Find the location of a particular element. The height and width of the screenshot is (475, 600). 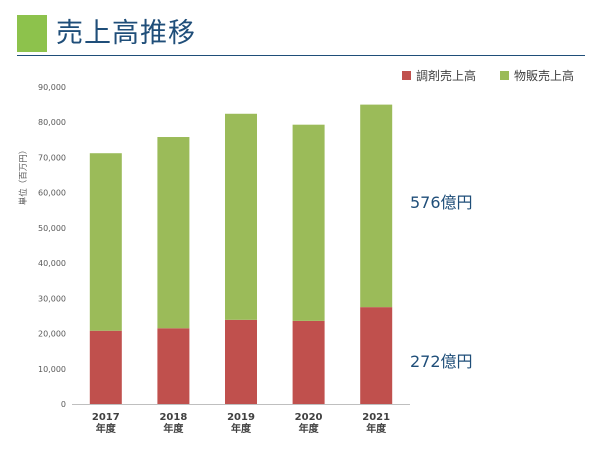

page-title: 売上高推移 is located at coordinates (126, 33).